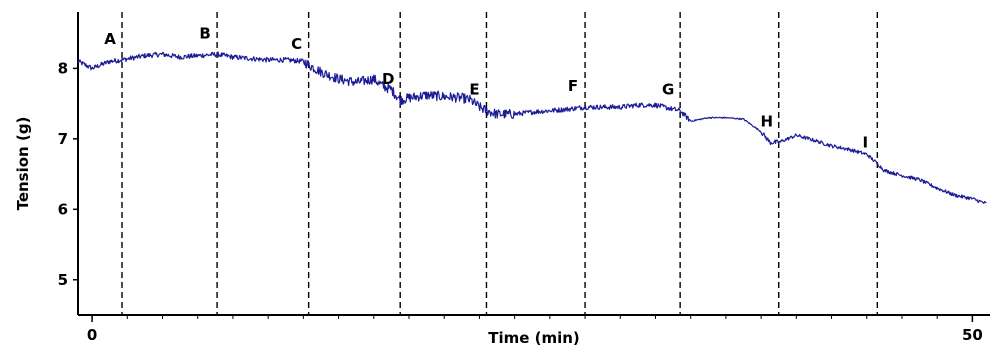  What do you see at coordinates (92, 335) in the screenshot?
I see `x-tick-label: 0` at bounding box center [92, 335].